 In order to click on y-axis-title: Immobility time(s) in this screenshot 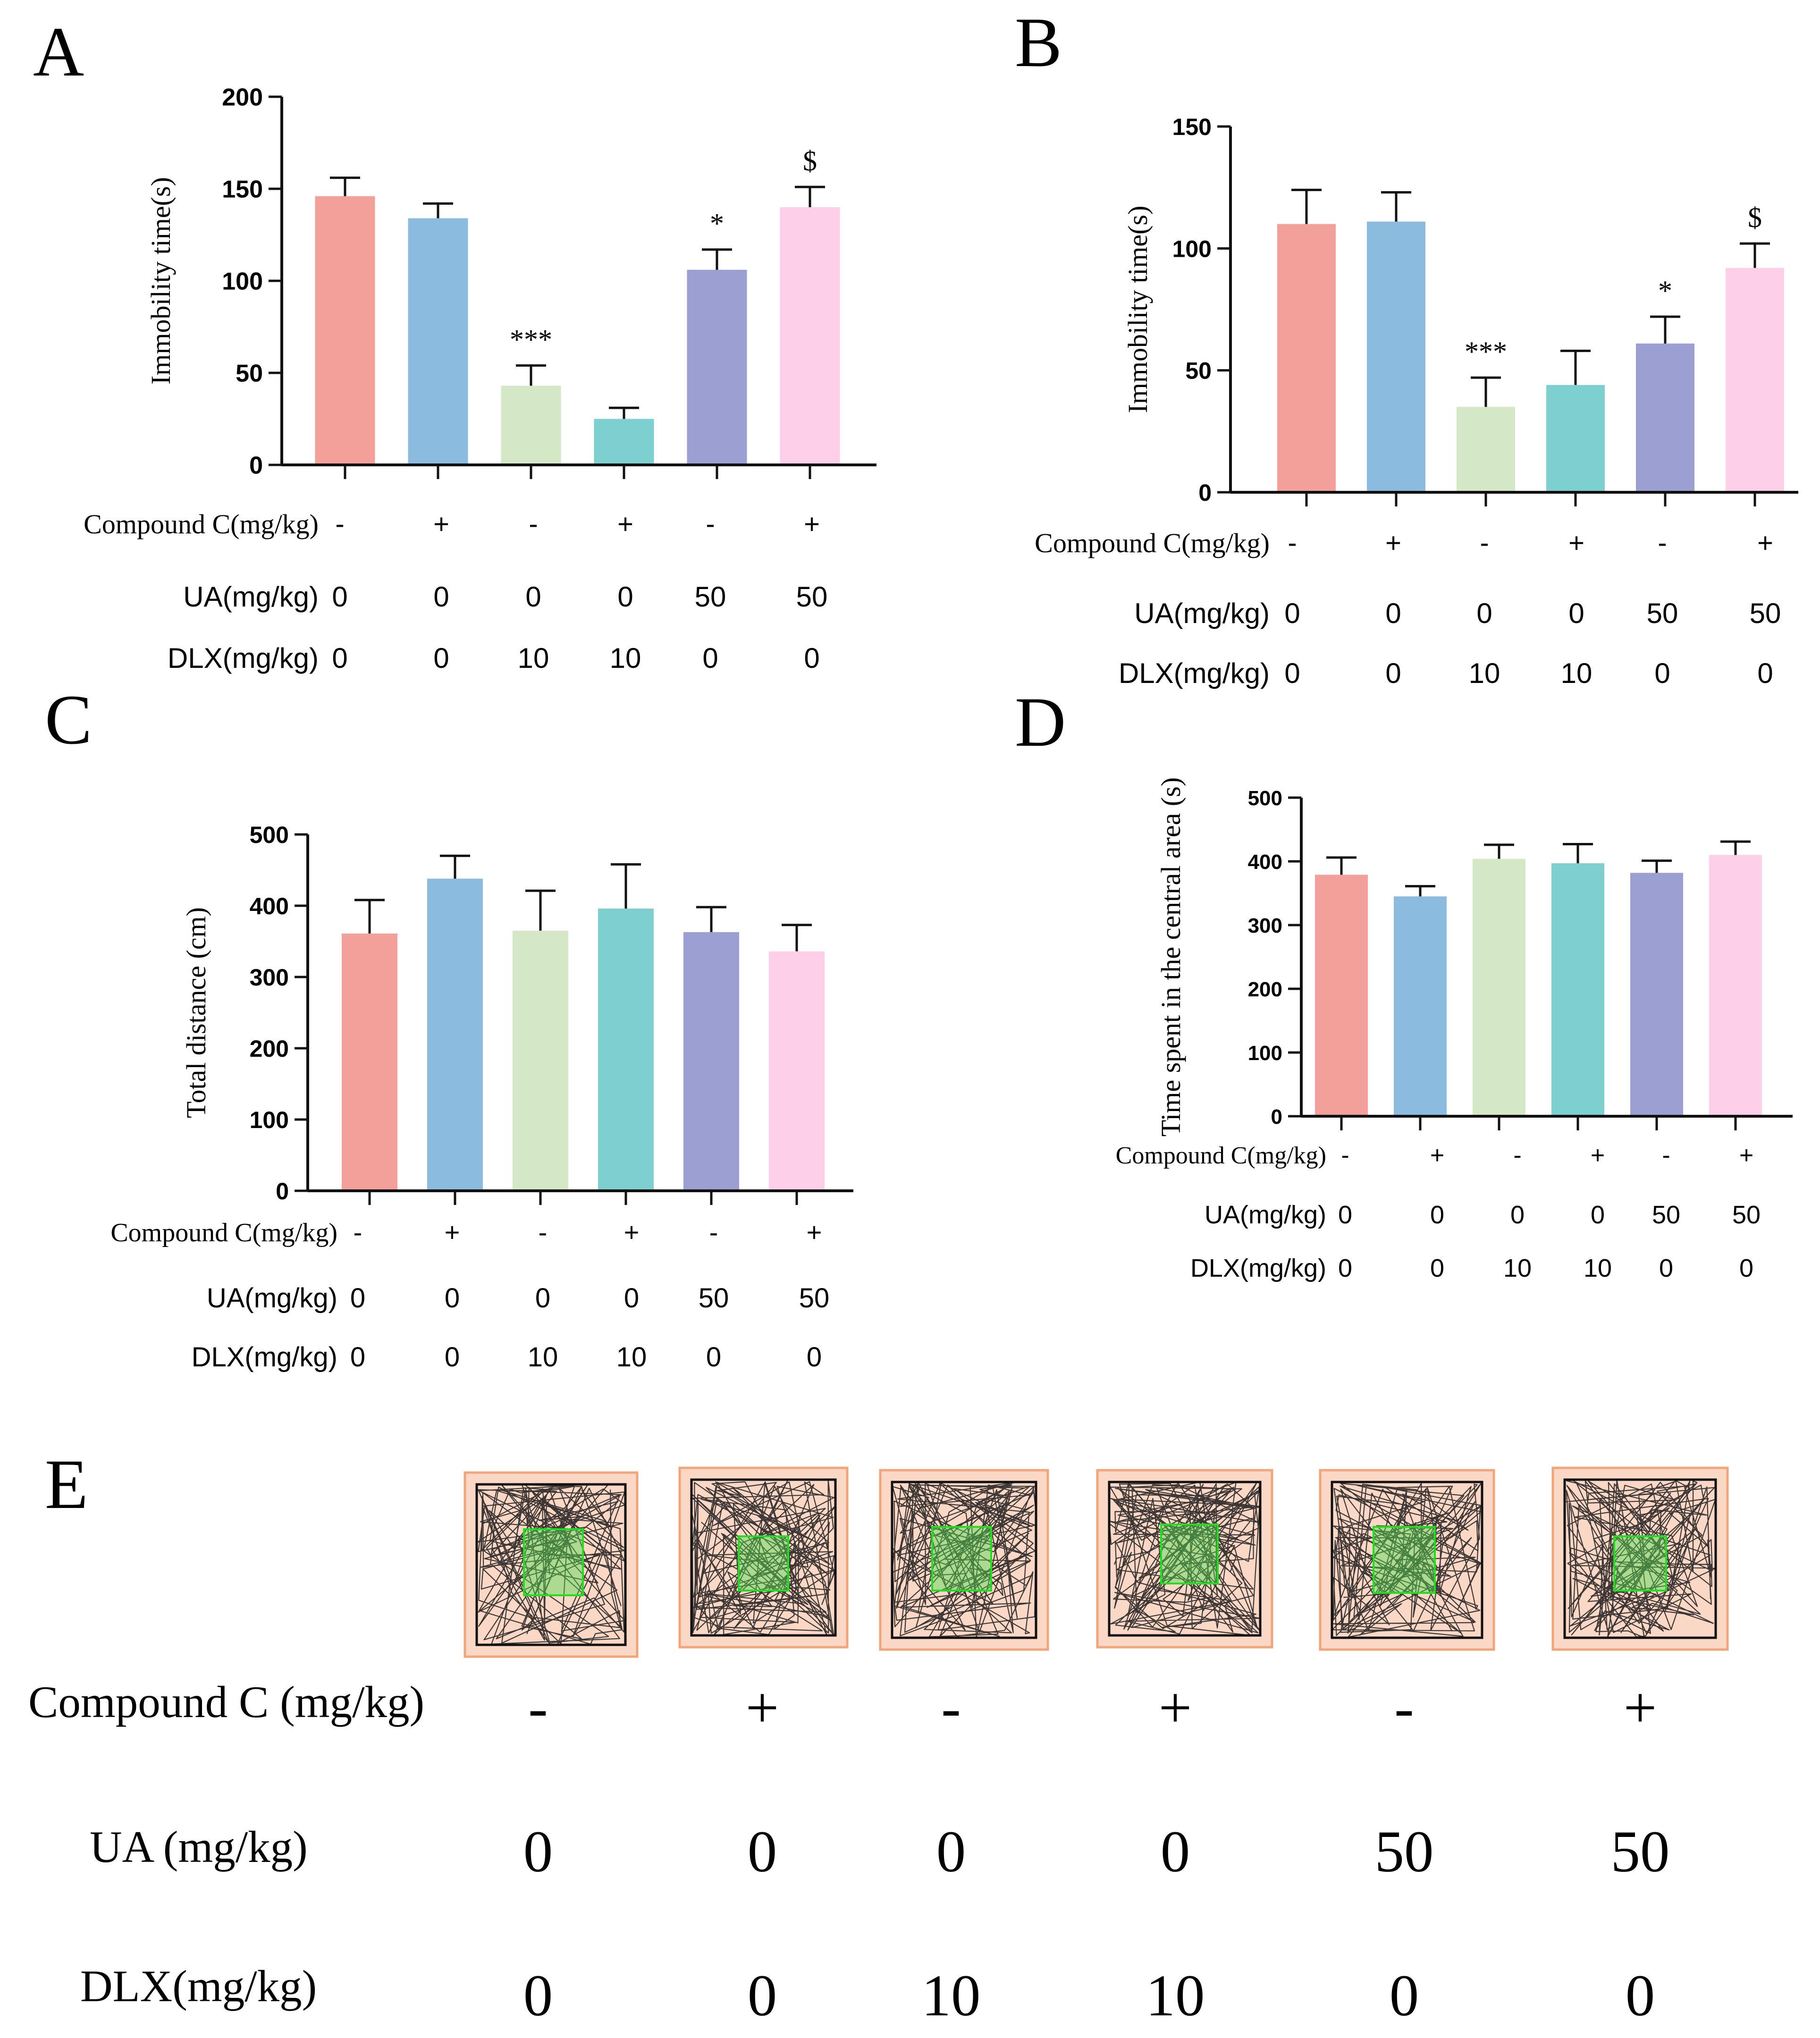, I will do `click(160, 281)`.